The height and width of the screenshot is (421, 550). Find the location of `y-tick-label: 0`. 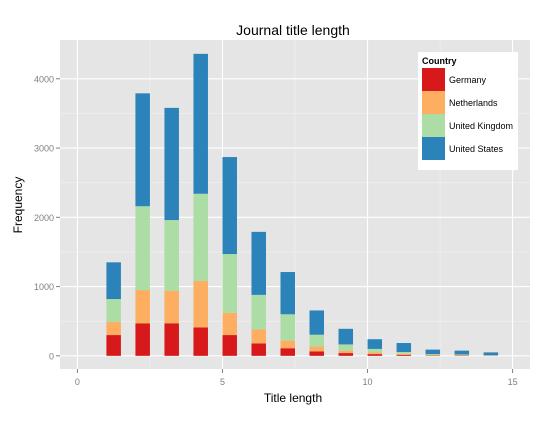

y-tick-label: 0 is located at coordinates (51, 356).